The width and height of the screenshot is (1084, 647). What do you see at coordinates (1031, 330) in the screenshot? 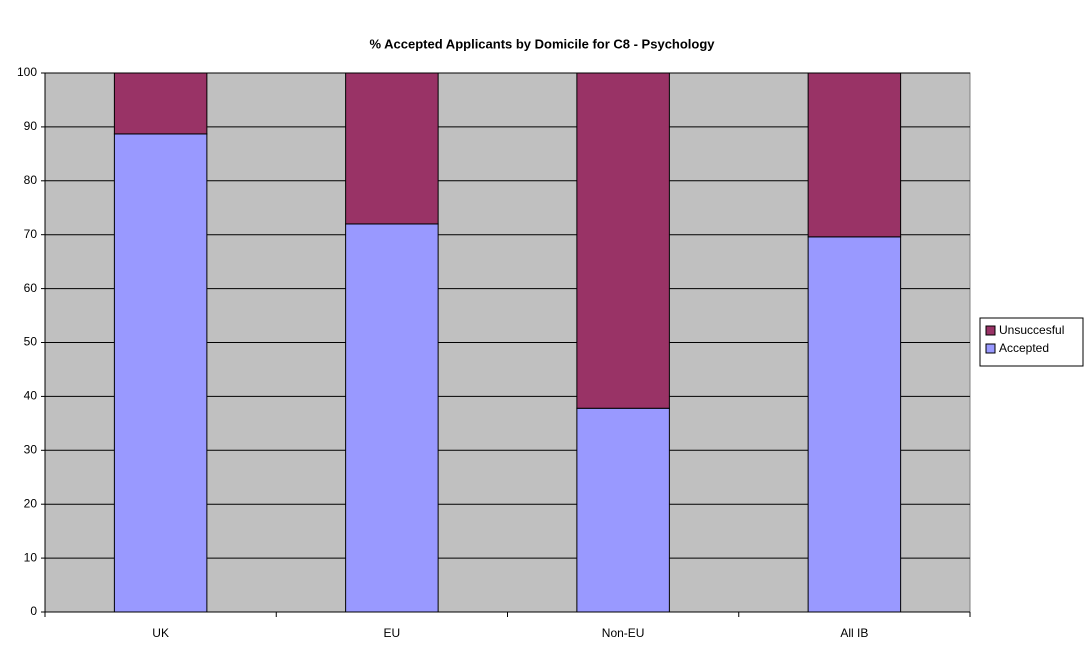
I see `legend-label: Unsuccesful` at bounding box center [1031, 330].